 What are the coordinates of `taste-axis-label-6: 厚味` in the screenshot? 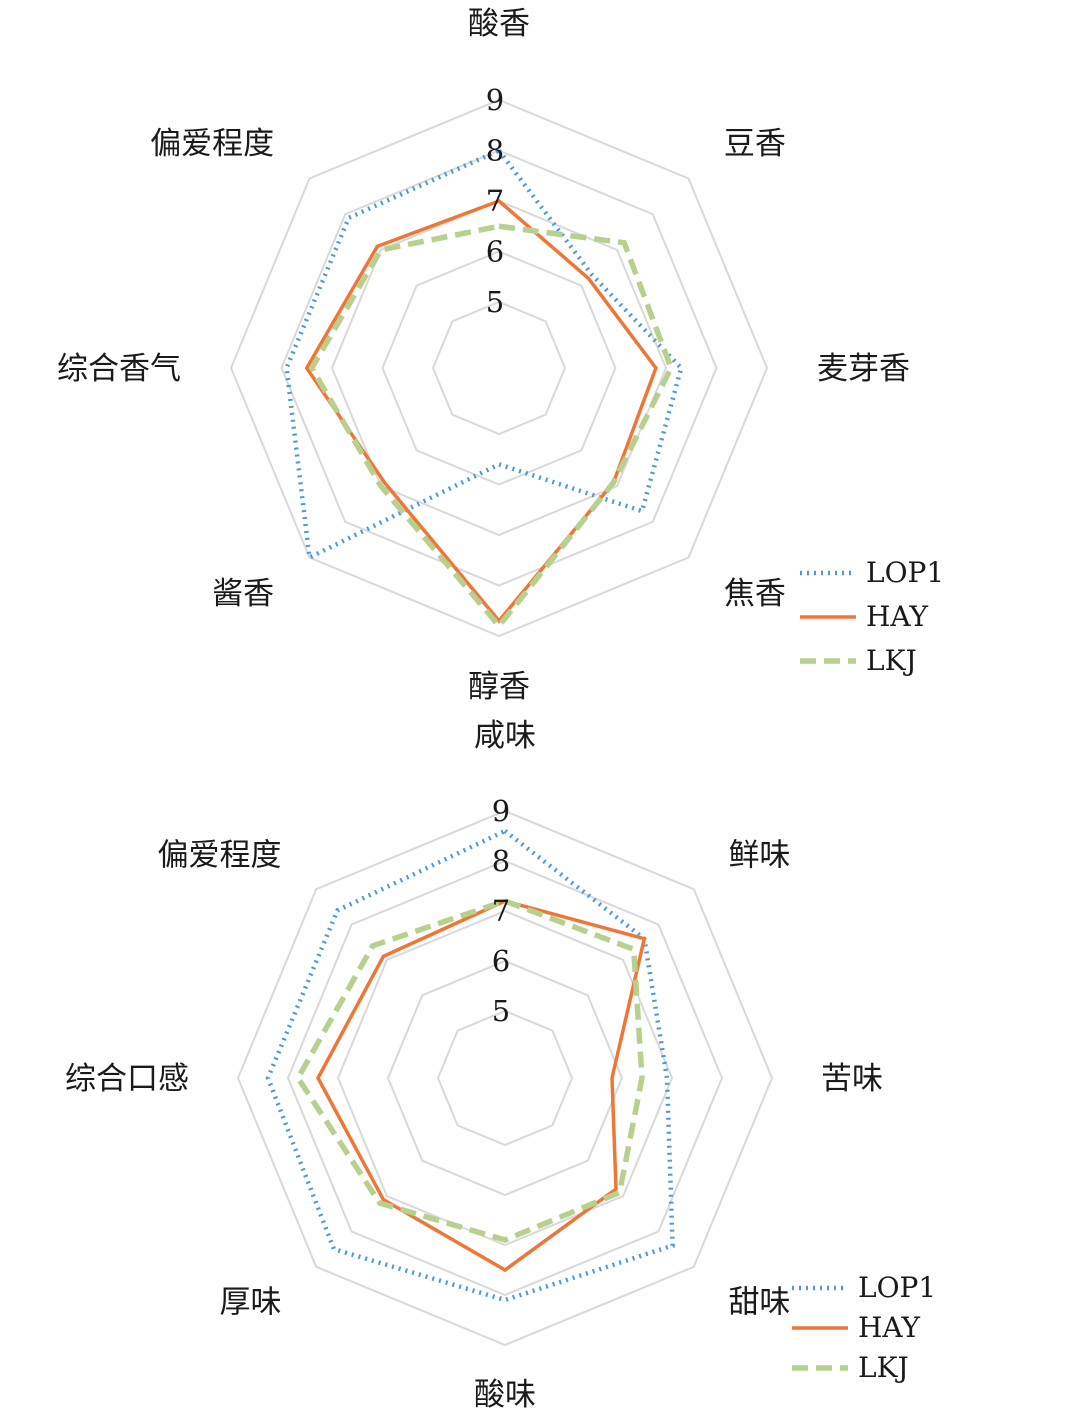 It's located at (251, 1302).